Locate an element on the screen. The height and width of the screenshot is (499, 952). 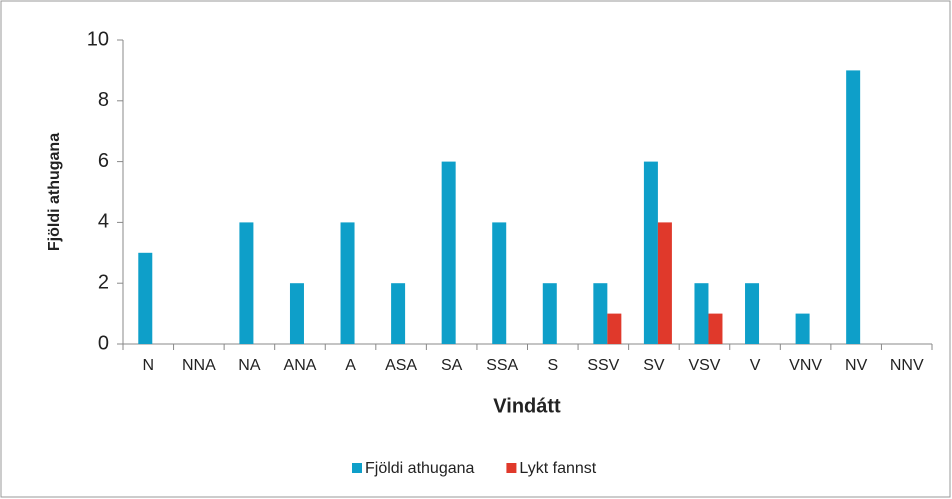
x-tick-label: V is located at coordinates (755, 365).